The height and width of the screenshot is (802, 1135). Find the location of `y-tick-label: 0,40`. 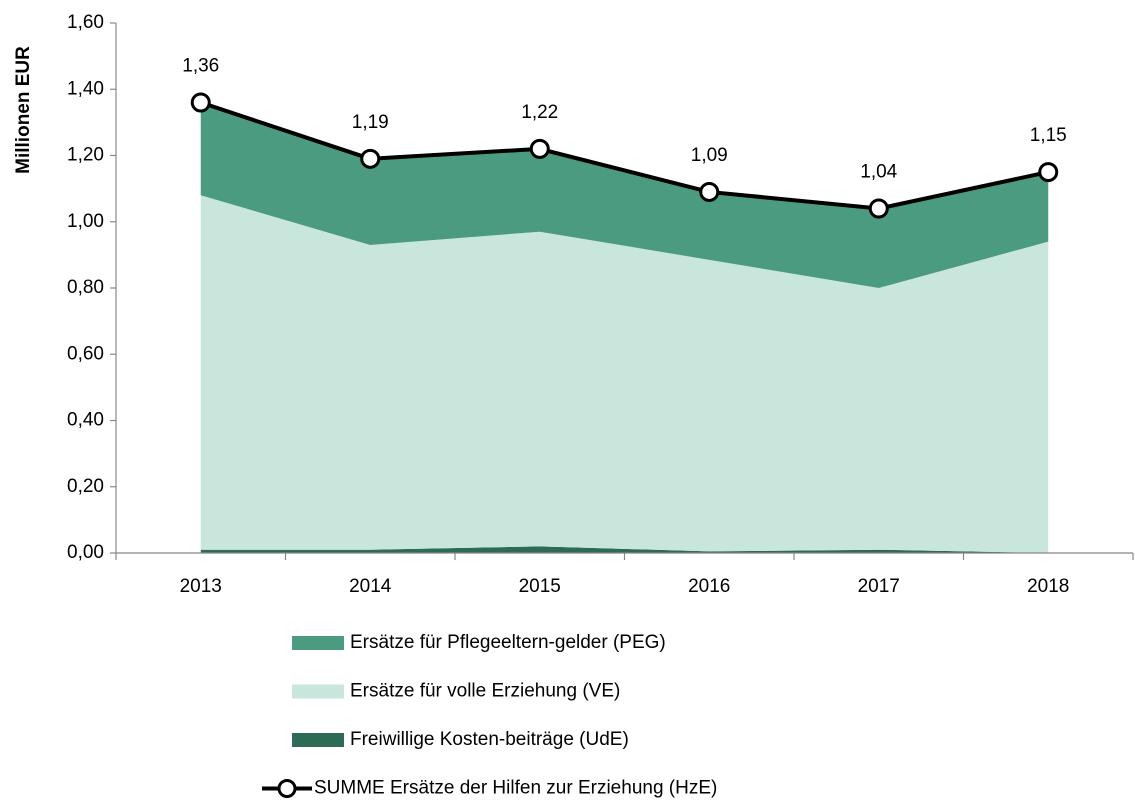

y-tick-label: 0,40 is located at coordinates (85, 420).